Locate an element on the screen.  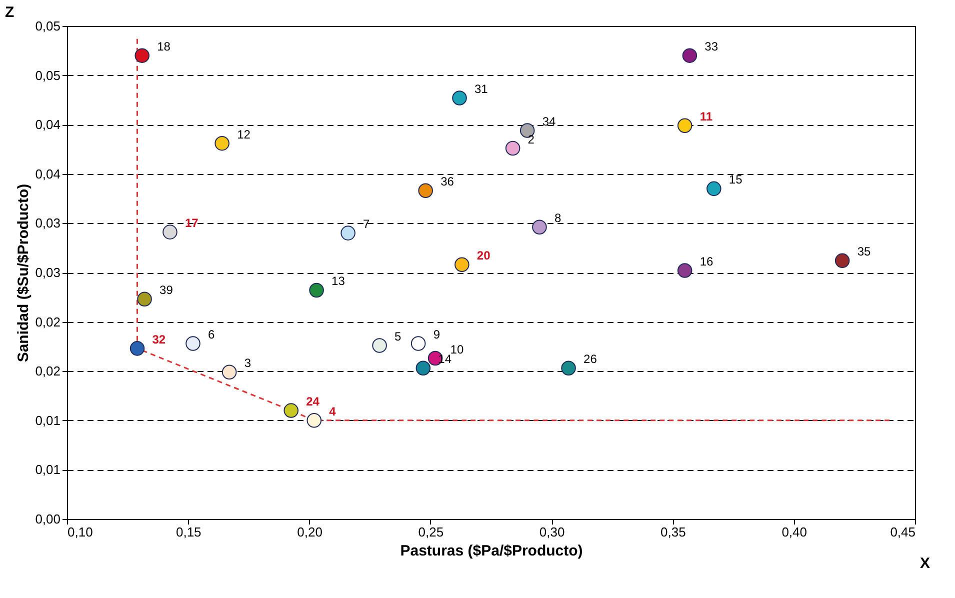
annotation: 15 is located at coordinates (735, 179).